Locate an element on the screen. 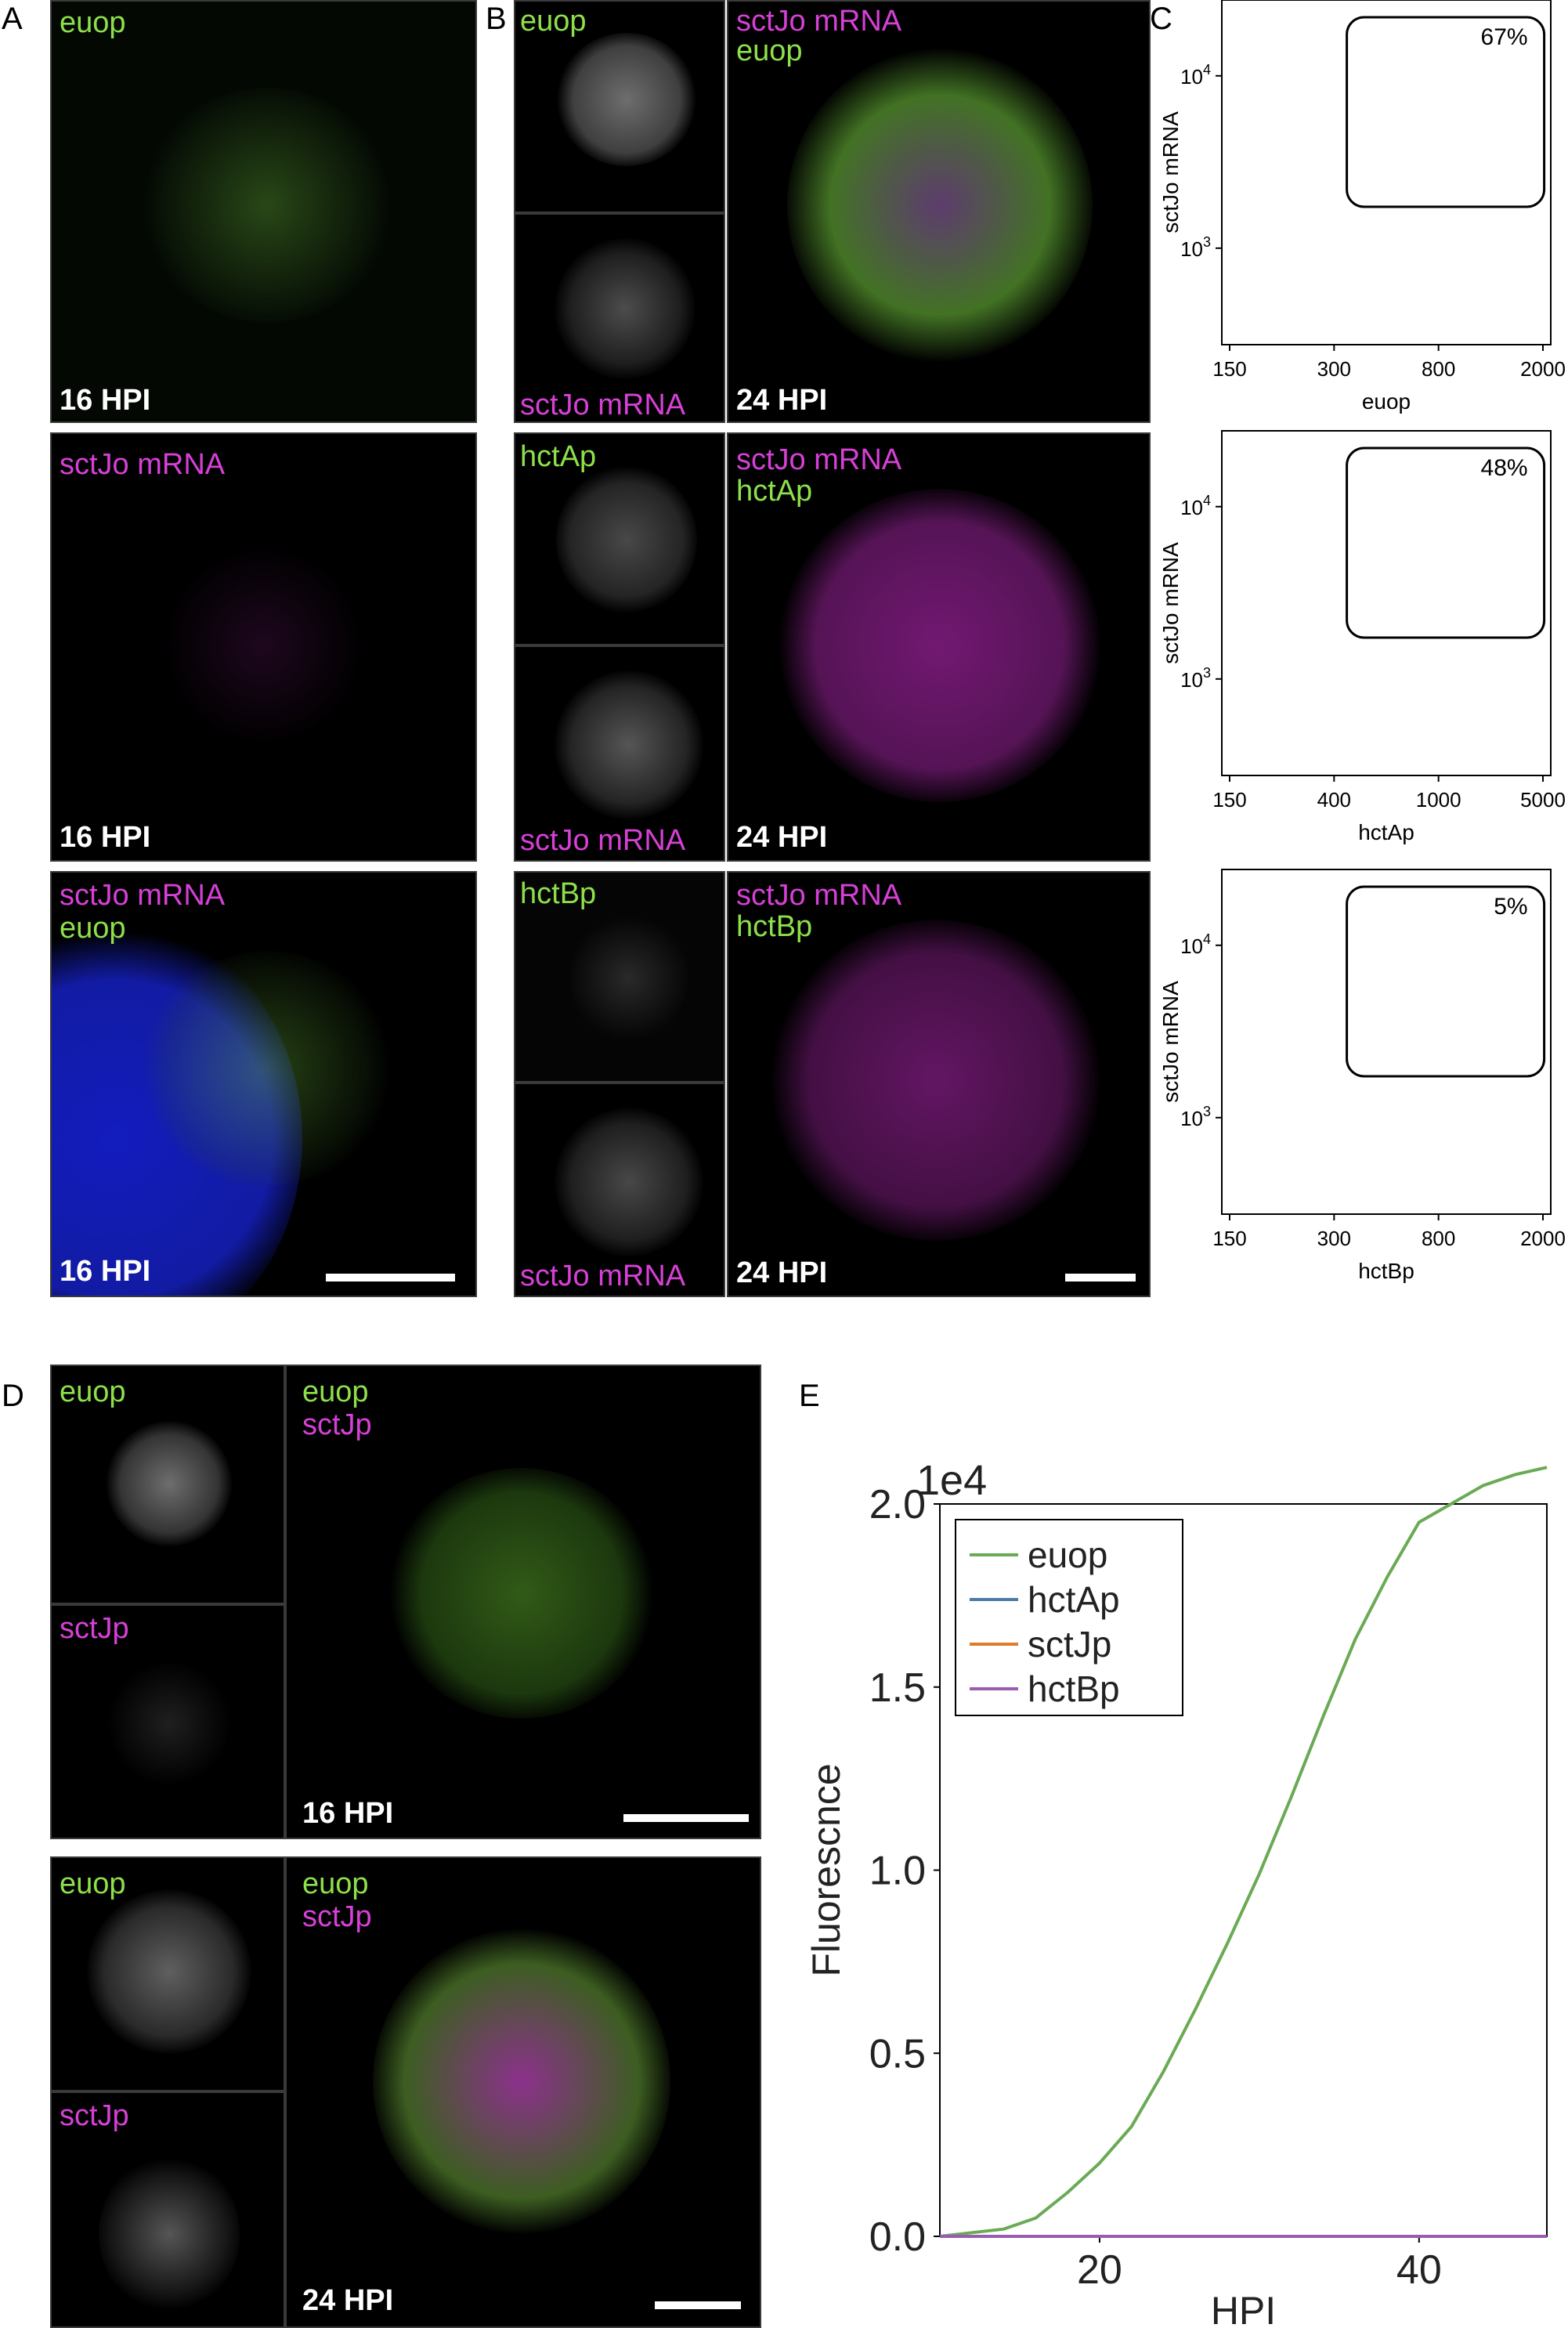 Image resolution: width=1568 pixels, height=2328 pixels. panel-b-row2-small-bottom: sctJo mRNA is located at coordinates (619, 753).